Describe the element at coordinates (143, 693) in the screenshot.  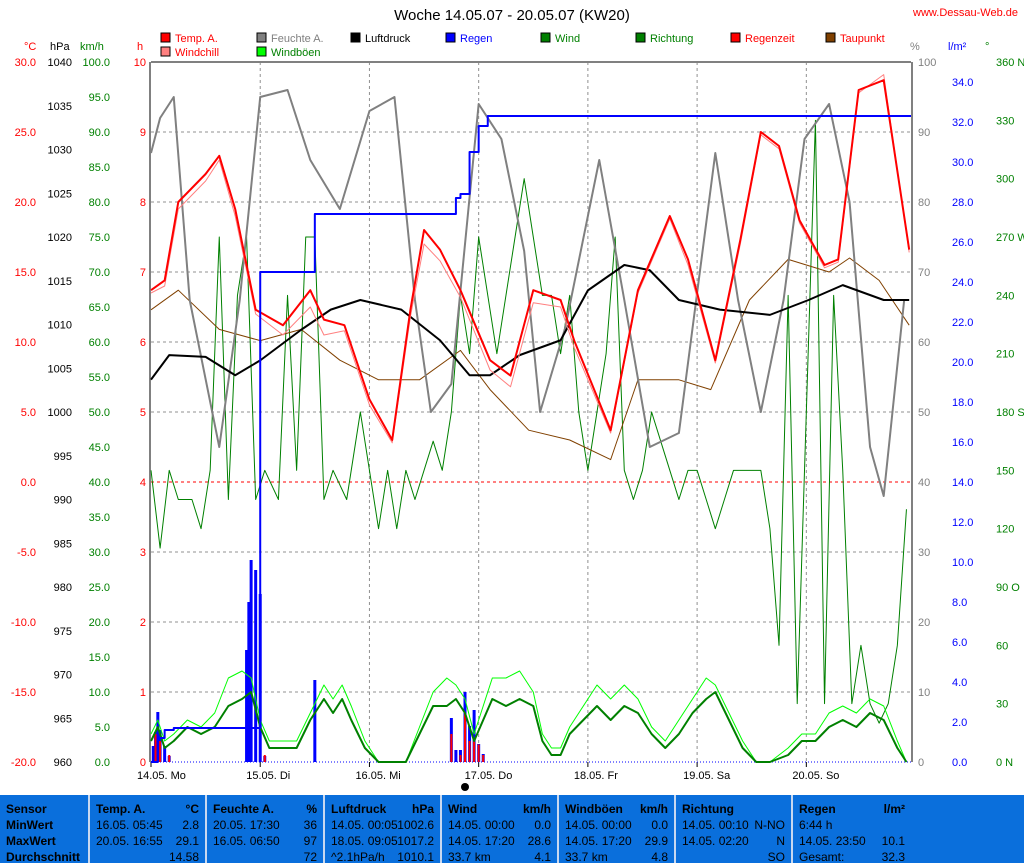
I see `y-tick-label-raintime: 1` at that location.